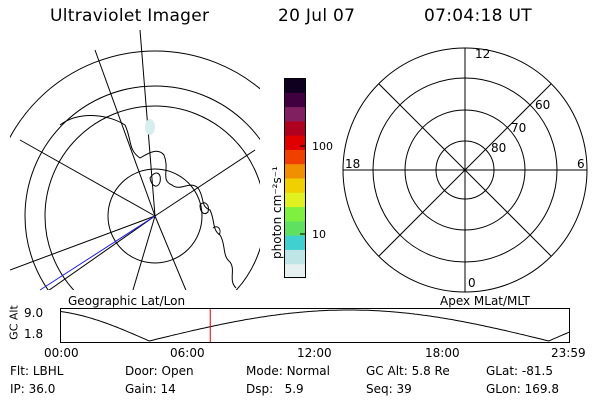  What do you see at coordinates (483, 54) in the screenshot?
I see `mlt-label-12: 12` at bounding box center [483, 54].